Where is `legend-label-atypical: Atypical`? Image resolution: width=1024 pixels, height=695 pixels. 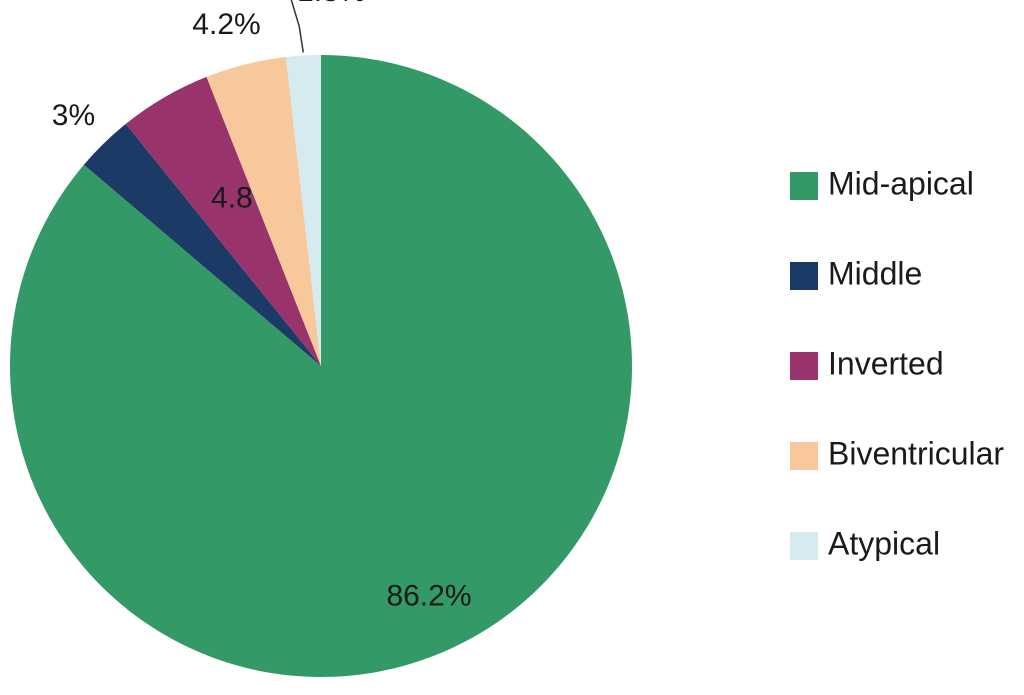
legend-label-atypical: Atypical is located at coordinates (884, 543).